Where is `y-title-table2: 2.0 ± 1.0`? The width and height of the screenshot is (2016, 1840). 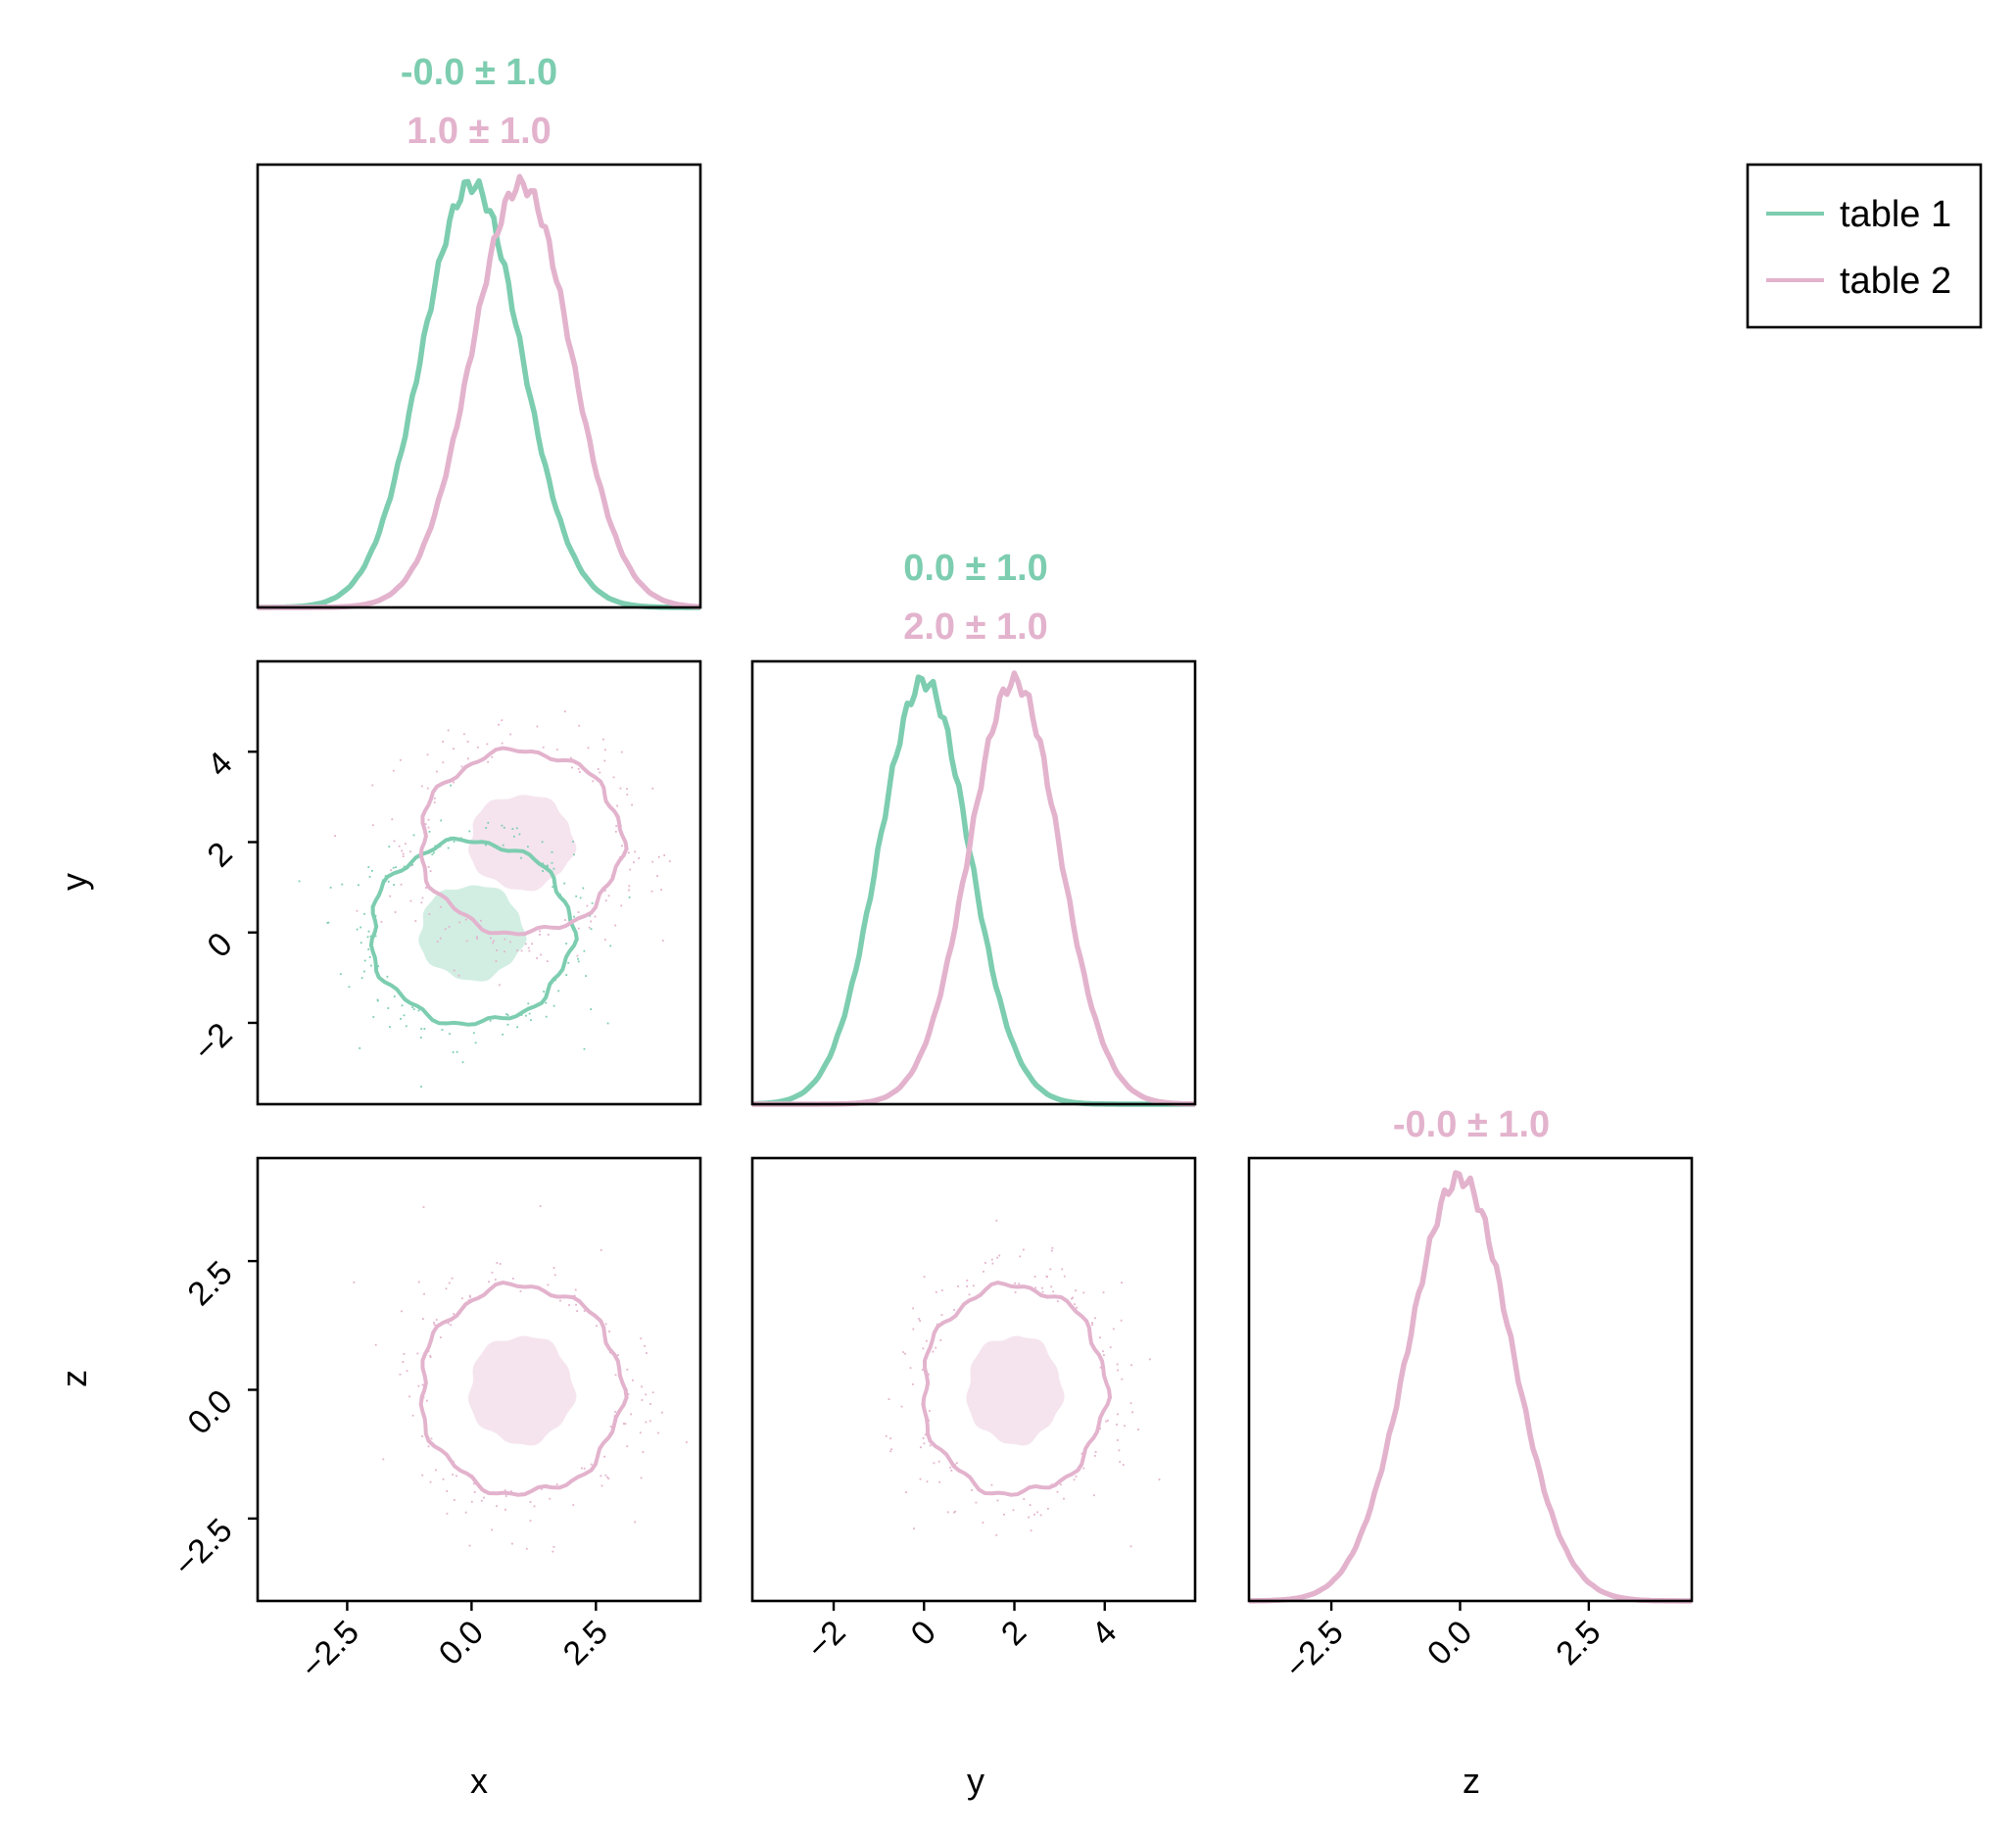
y-title-table2: 2.0 ± 1.0 is located at coordinates (975, 627).